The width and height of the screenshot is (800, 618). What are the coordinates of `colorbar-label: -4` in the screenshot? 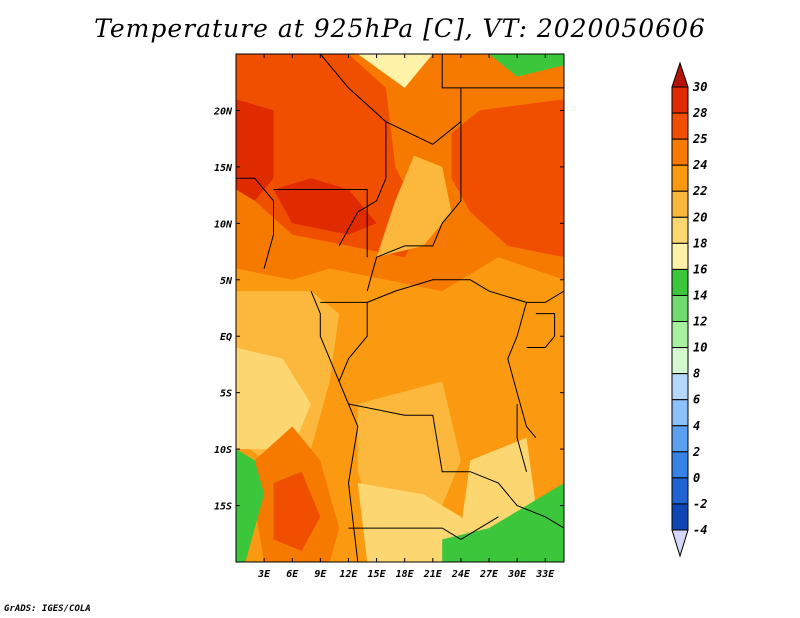 It's located at (700, 530).